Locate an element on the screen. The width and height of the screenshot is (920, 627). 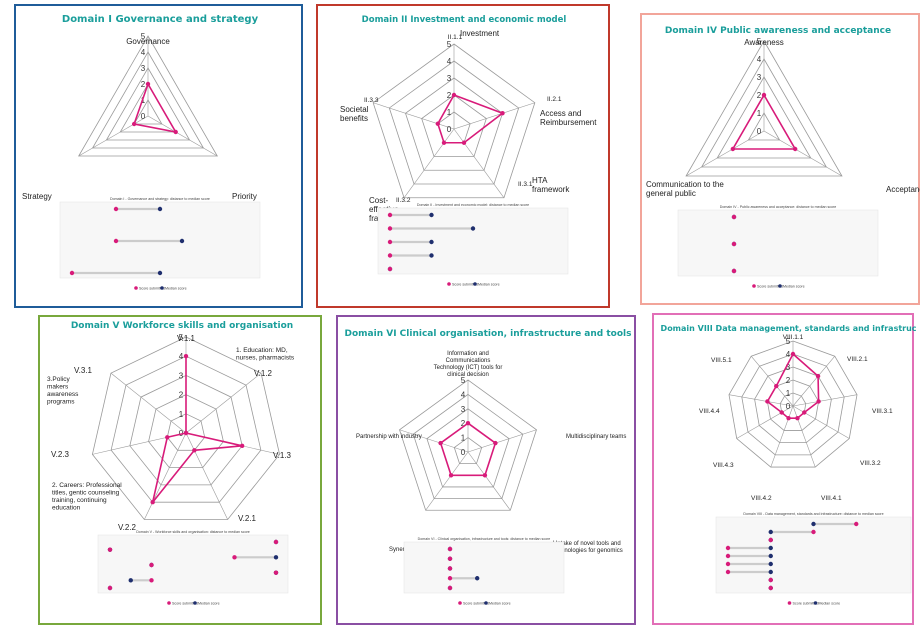
annotation-line: makers is located at coordinates (58, 387).